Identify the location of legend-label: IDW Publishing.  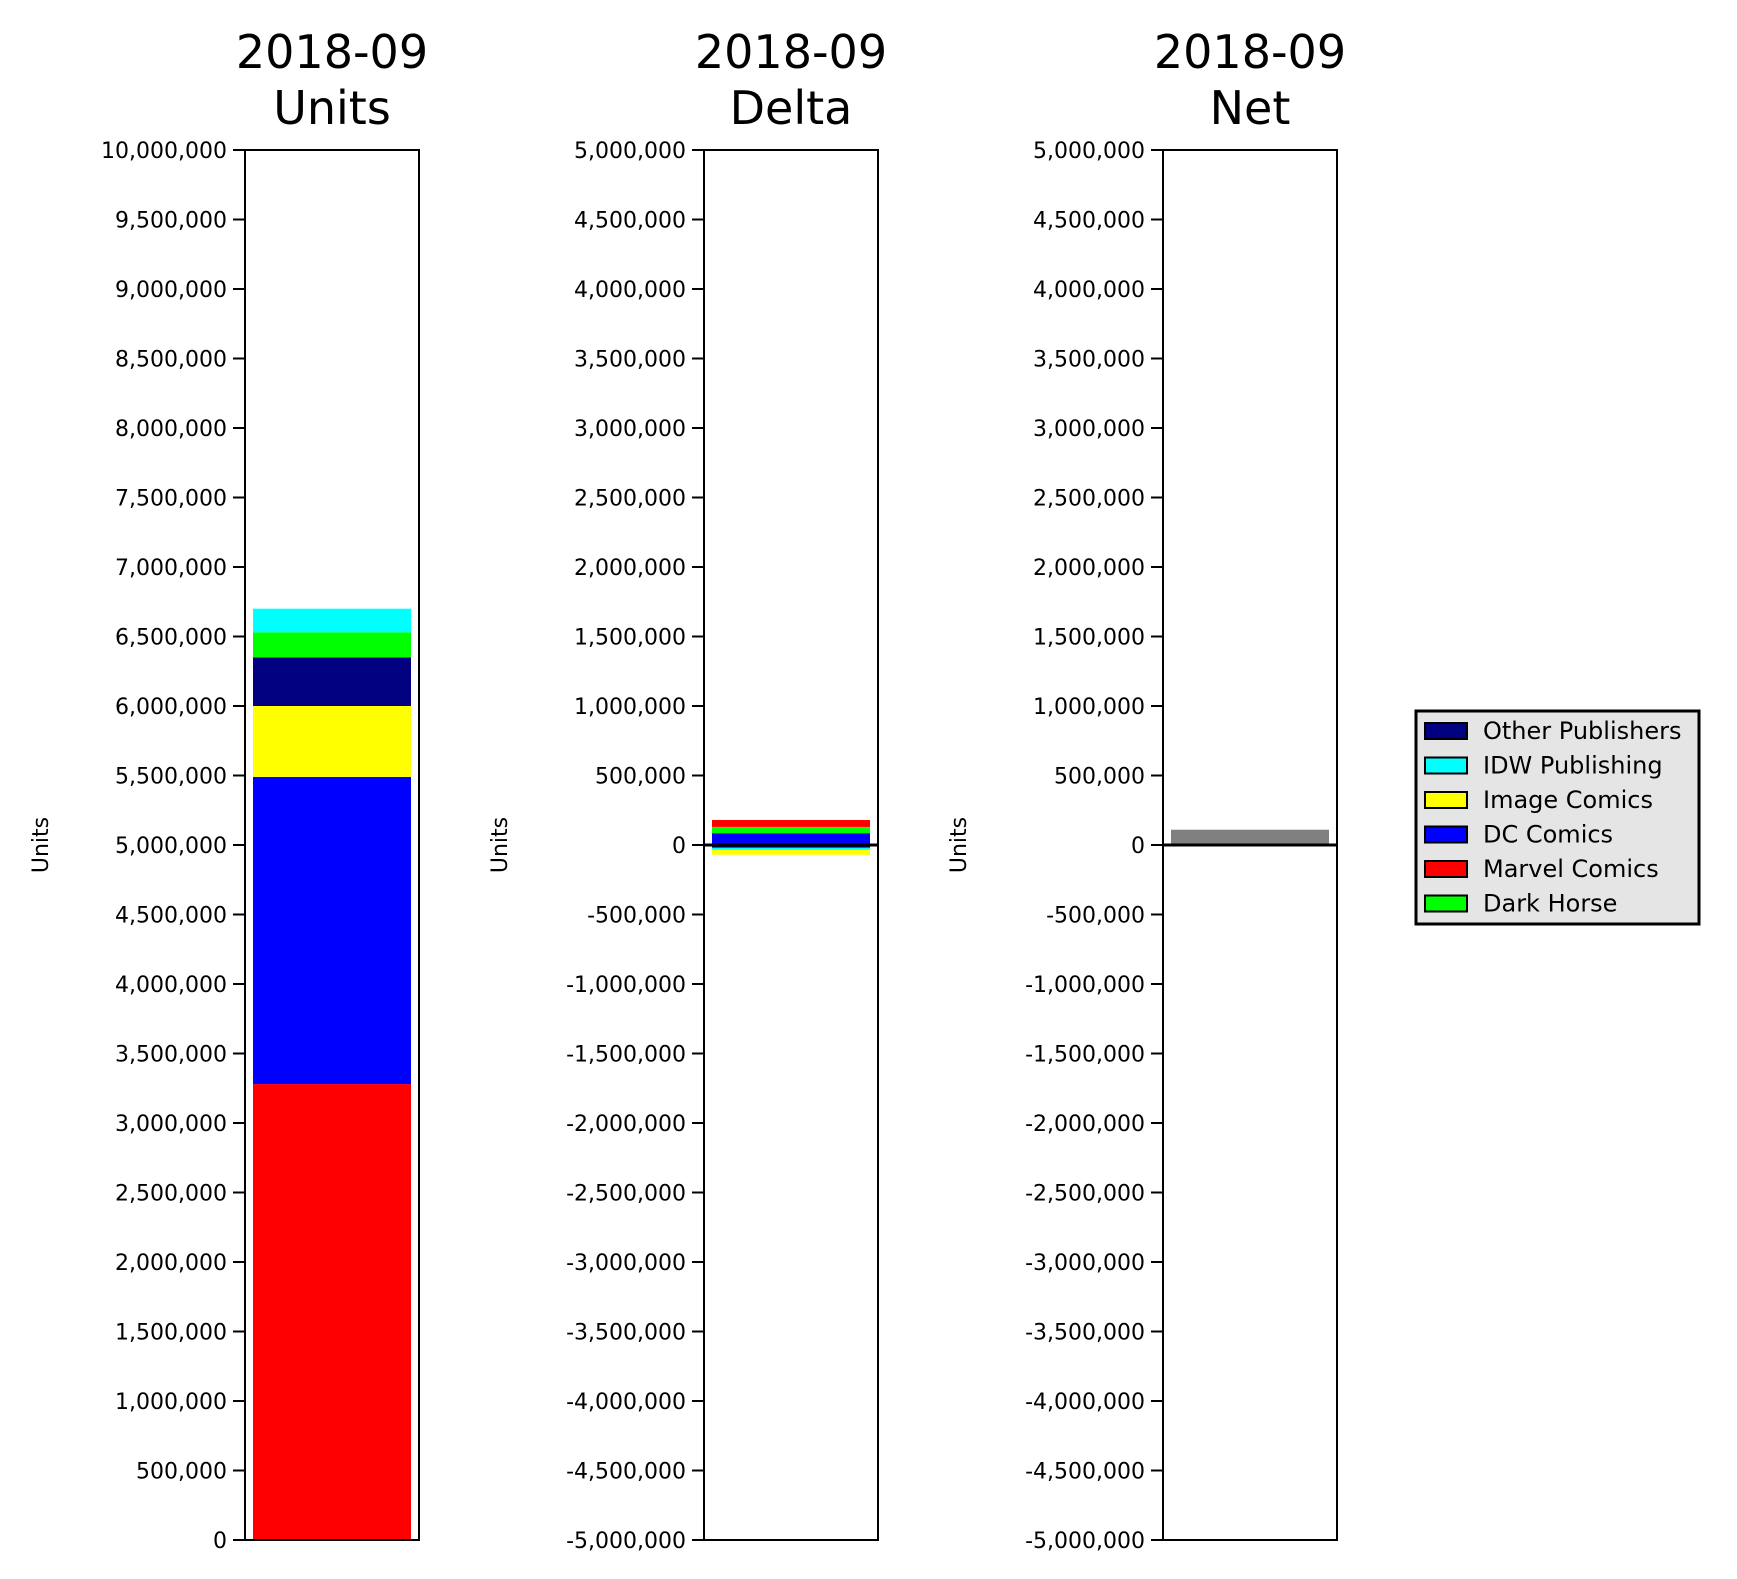
(1573, 766).